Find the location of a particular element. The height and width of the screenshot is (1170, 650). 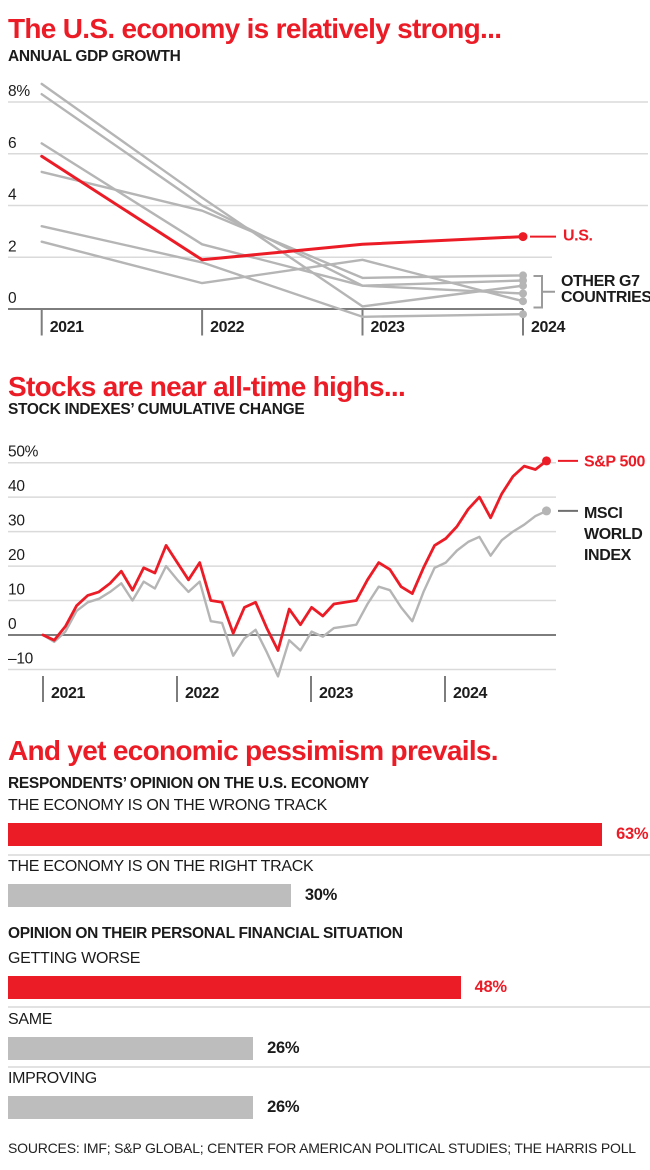

y-tick-label: 50% is located at coordinates (23, 452).